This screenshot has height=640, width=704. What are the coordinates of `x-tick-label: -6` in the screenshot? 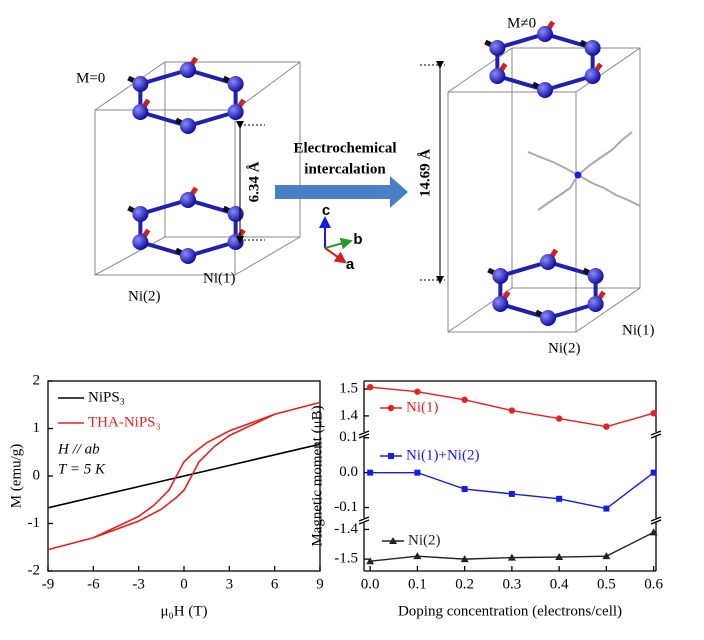 It's located at (93, 584).